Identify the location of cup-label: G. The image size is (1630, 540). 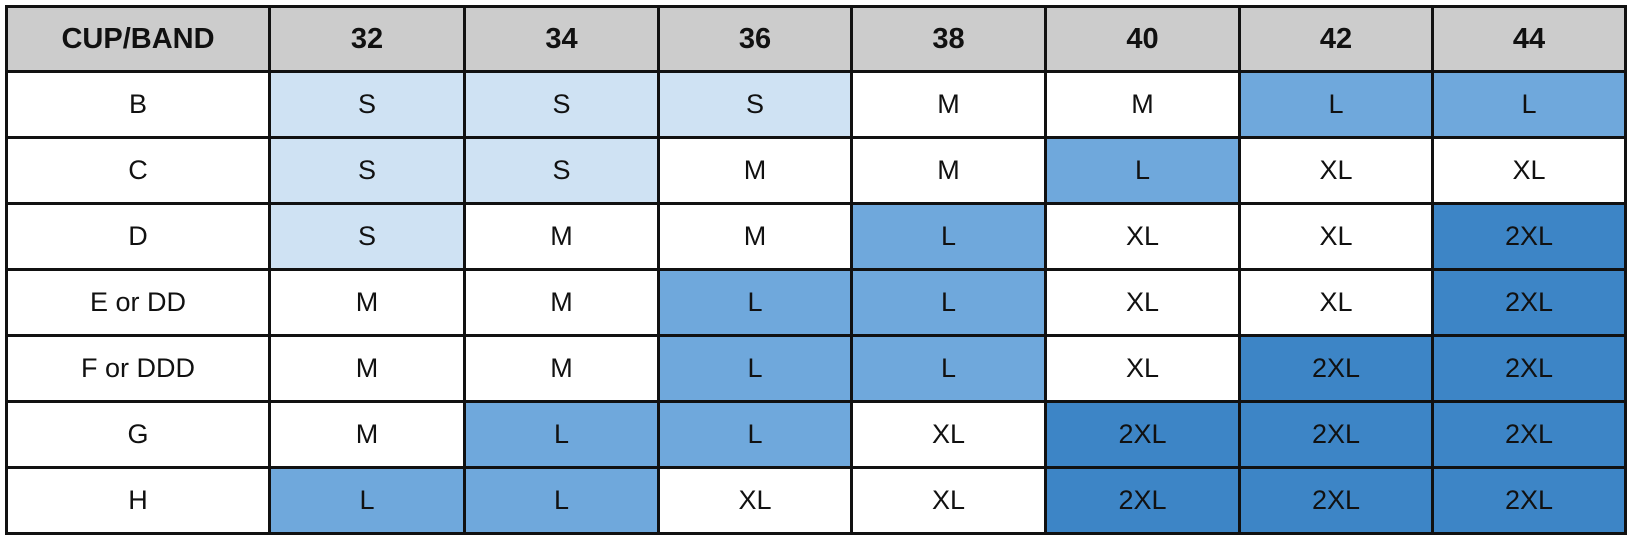
(138, 434).